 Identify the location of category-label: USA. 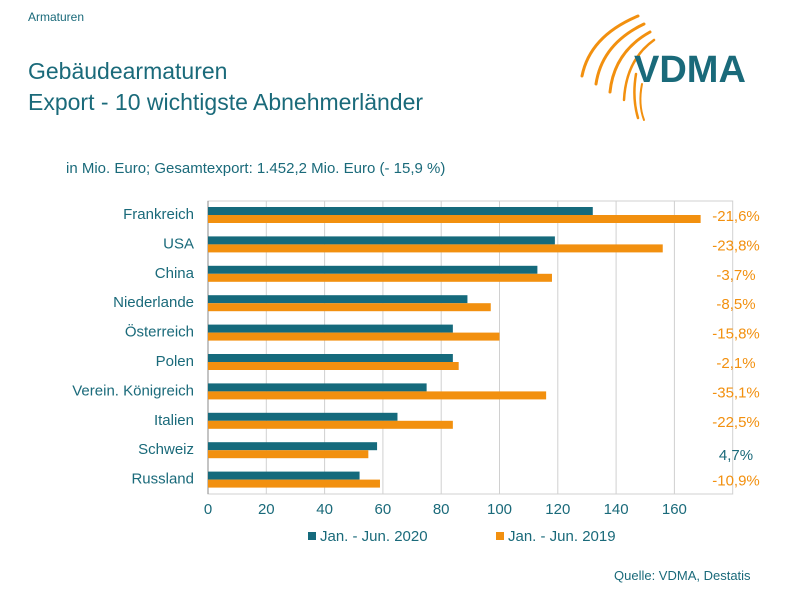
(178, 243).